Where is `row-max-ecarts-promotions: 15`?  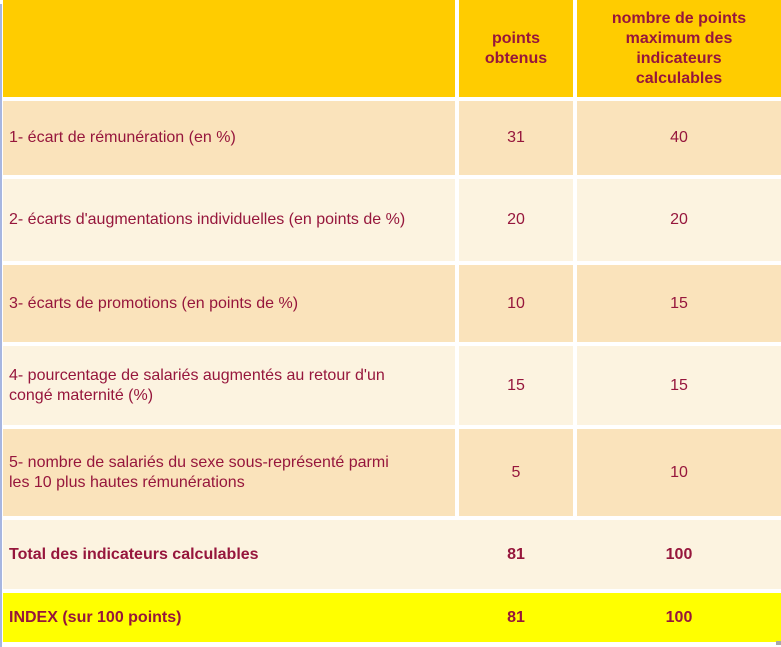
row-max-ecarts-promotions: 15 is located at coordinates (679, 303).